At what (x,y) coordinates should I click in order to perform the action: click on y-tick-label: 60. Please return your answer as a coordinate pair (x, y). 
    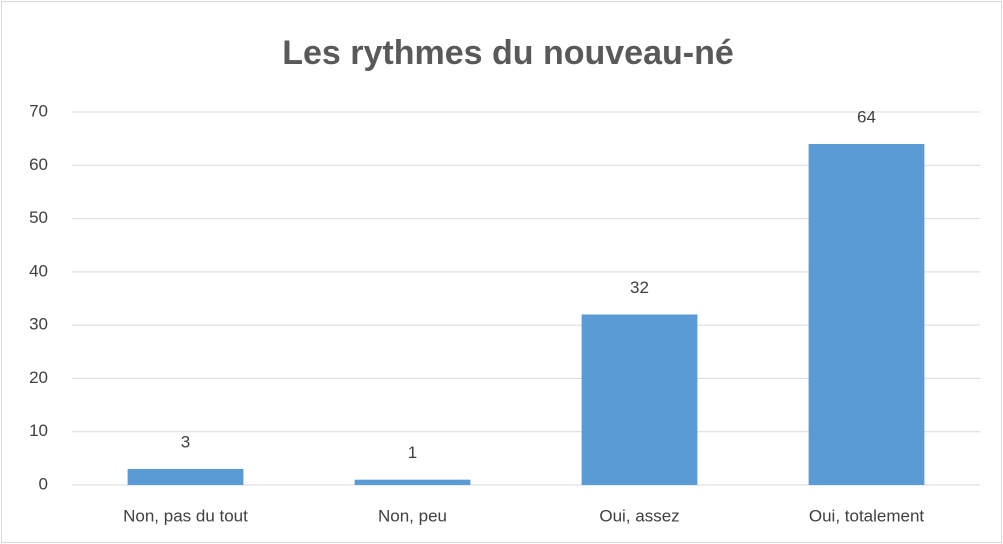
    Looking at the image, I should click on (38, 164).